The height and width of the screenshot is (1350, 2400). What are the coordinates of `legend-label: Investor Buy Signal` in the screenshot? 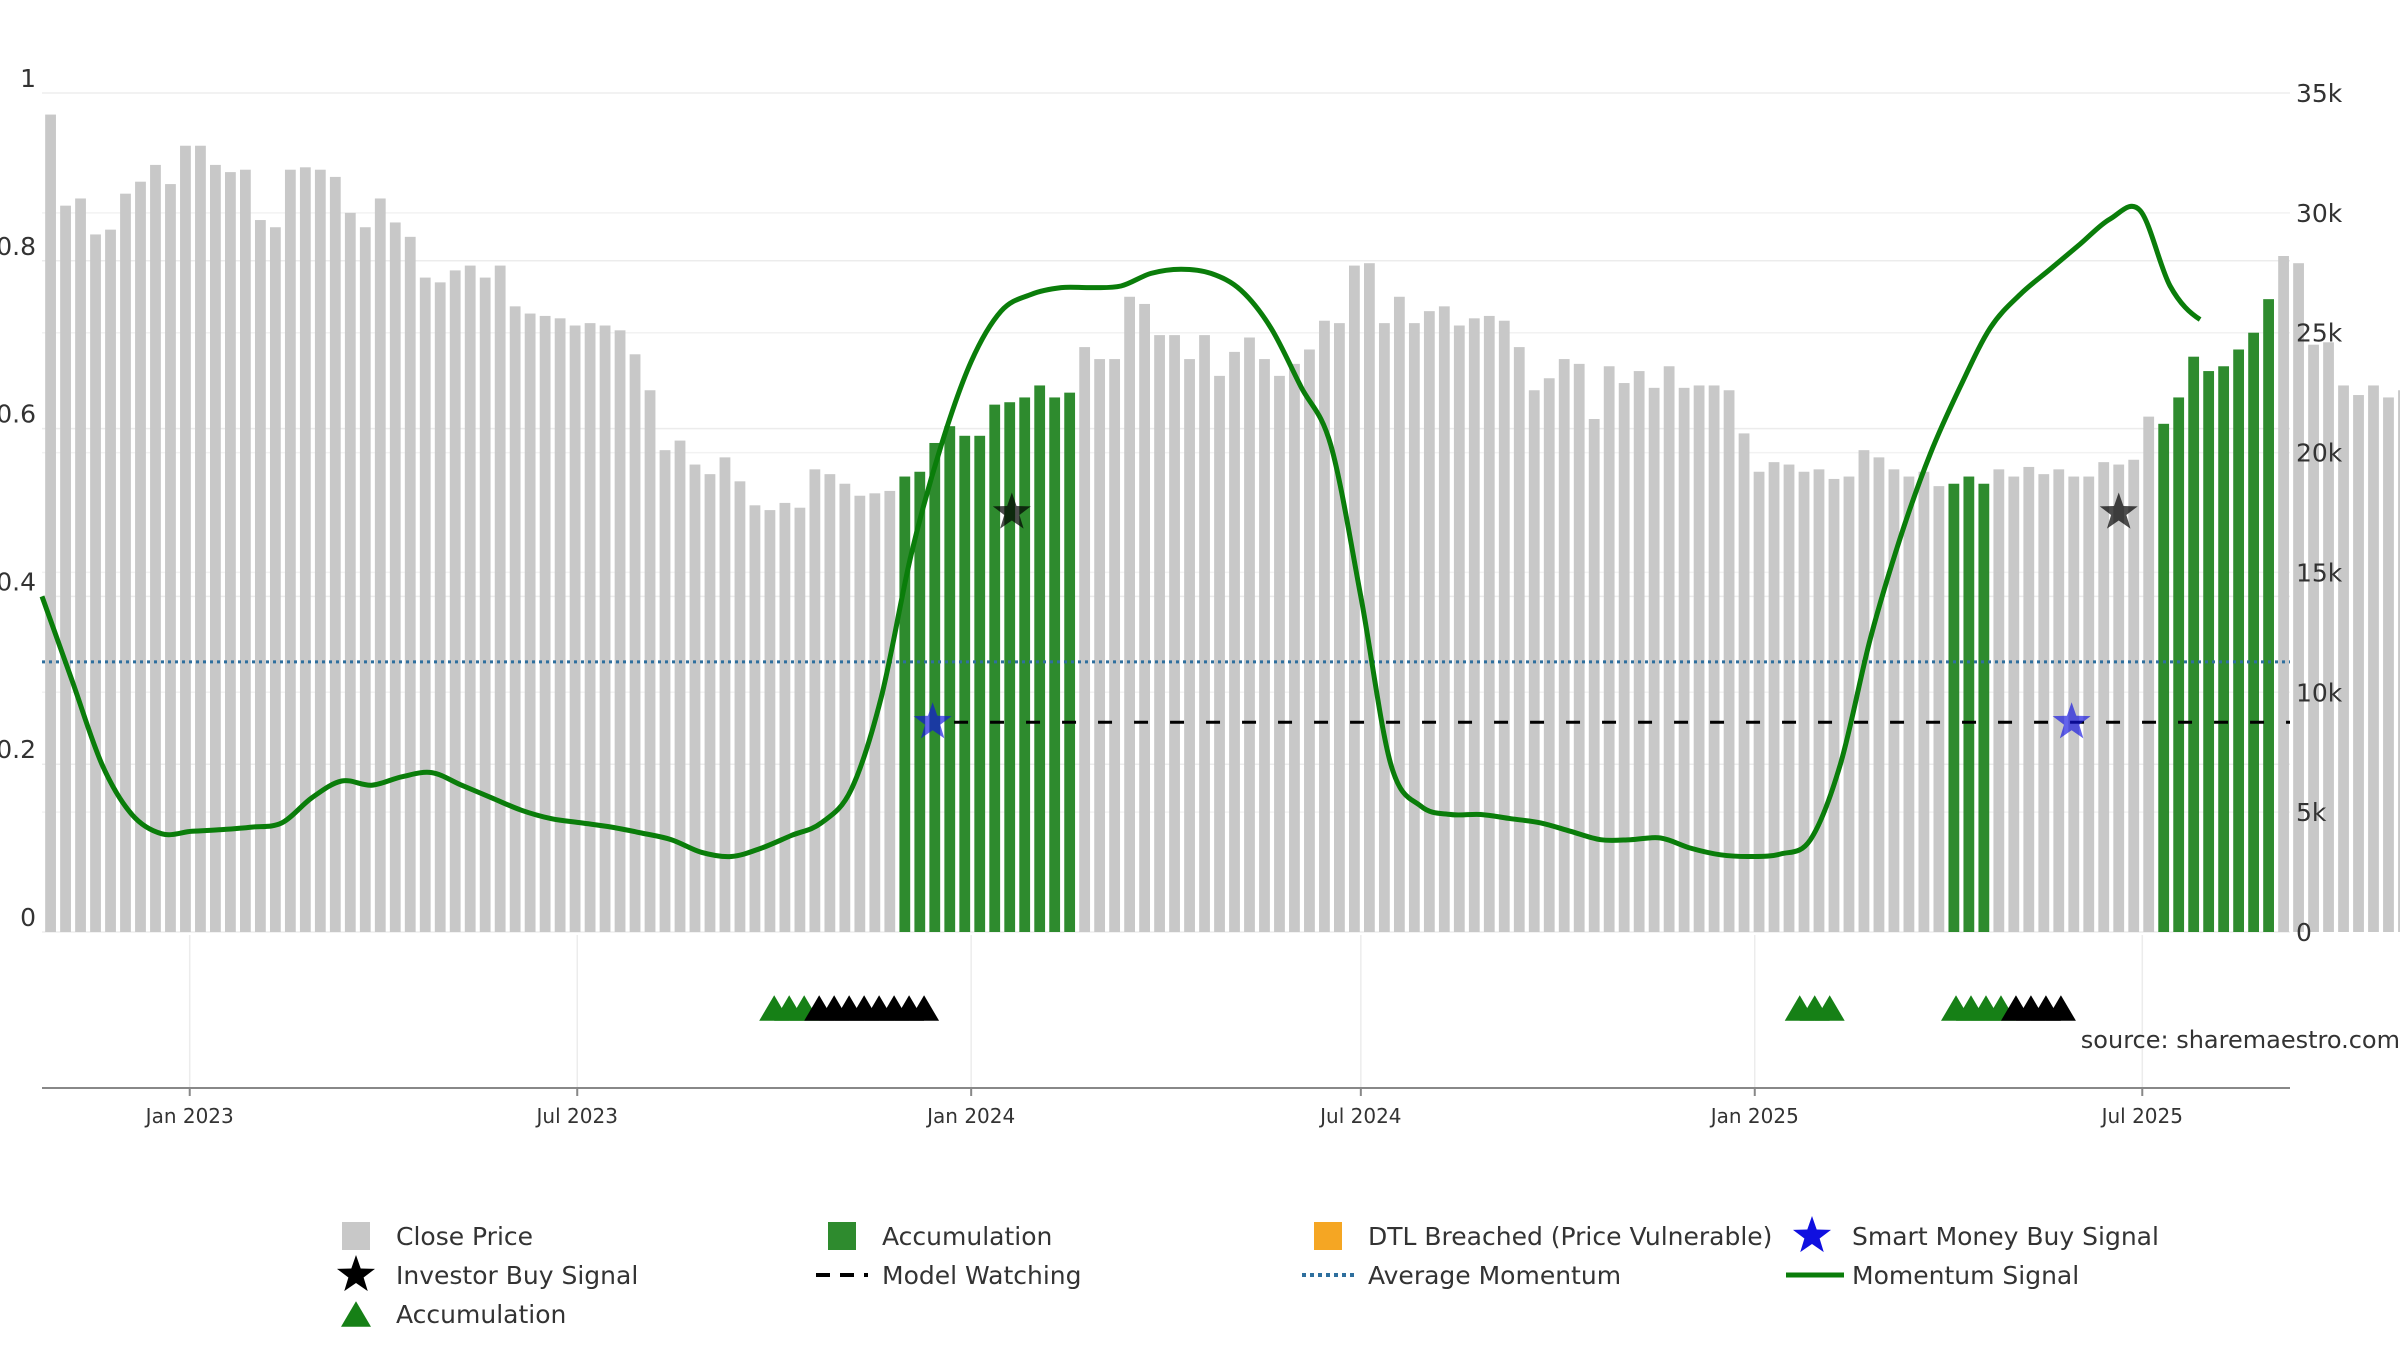 It's located at (517, 1275).